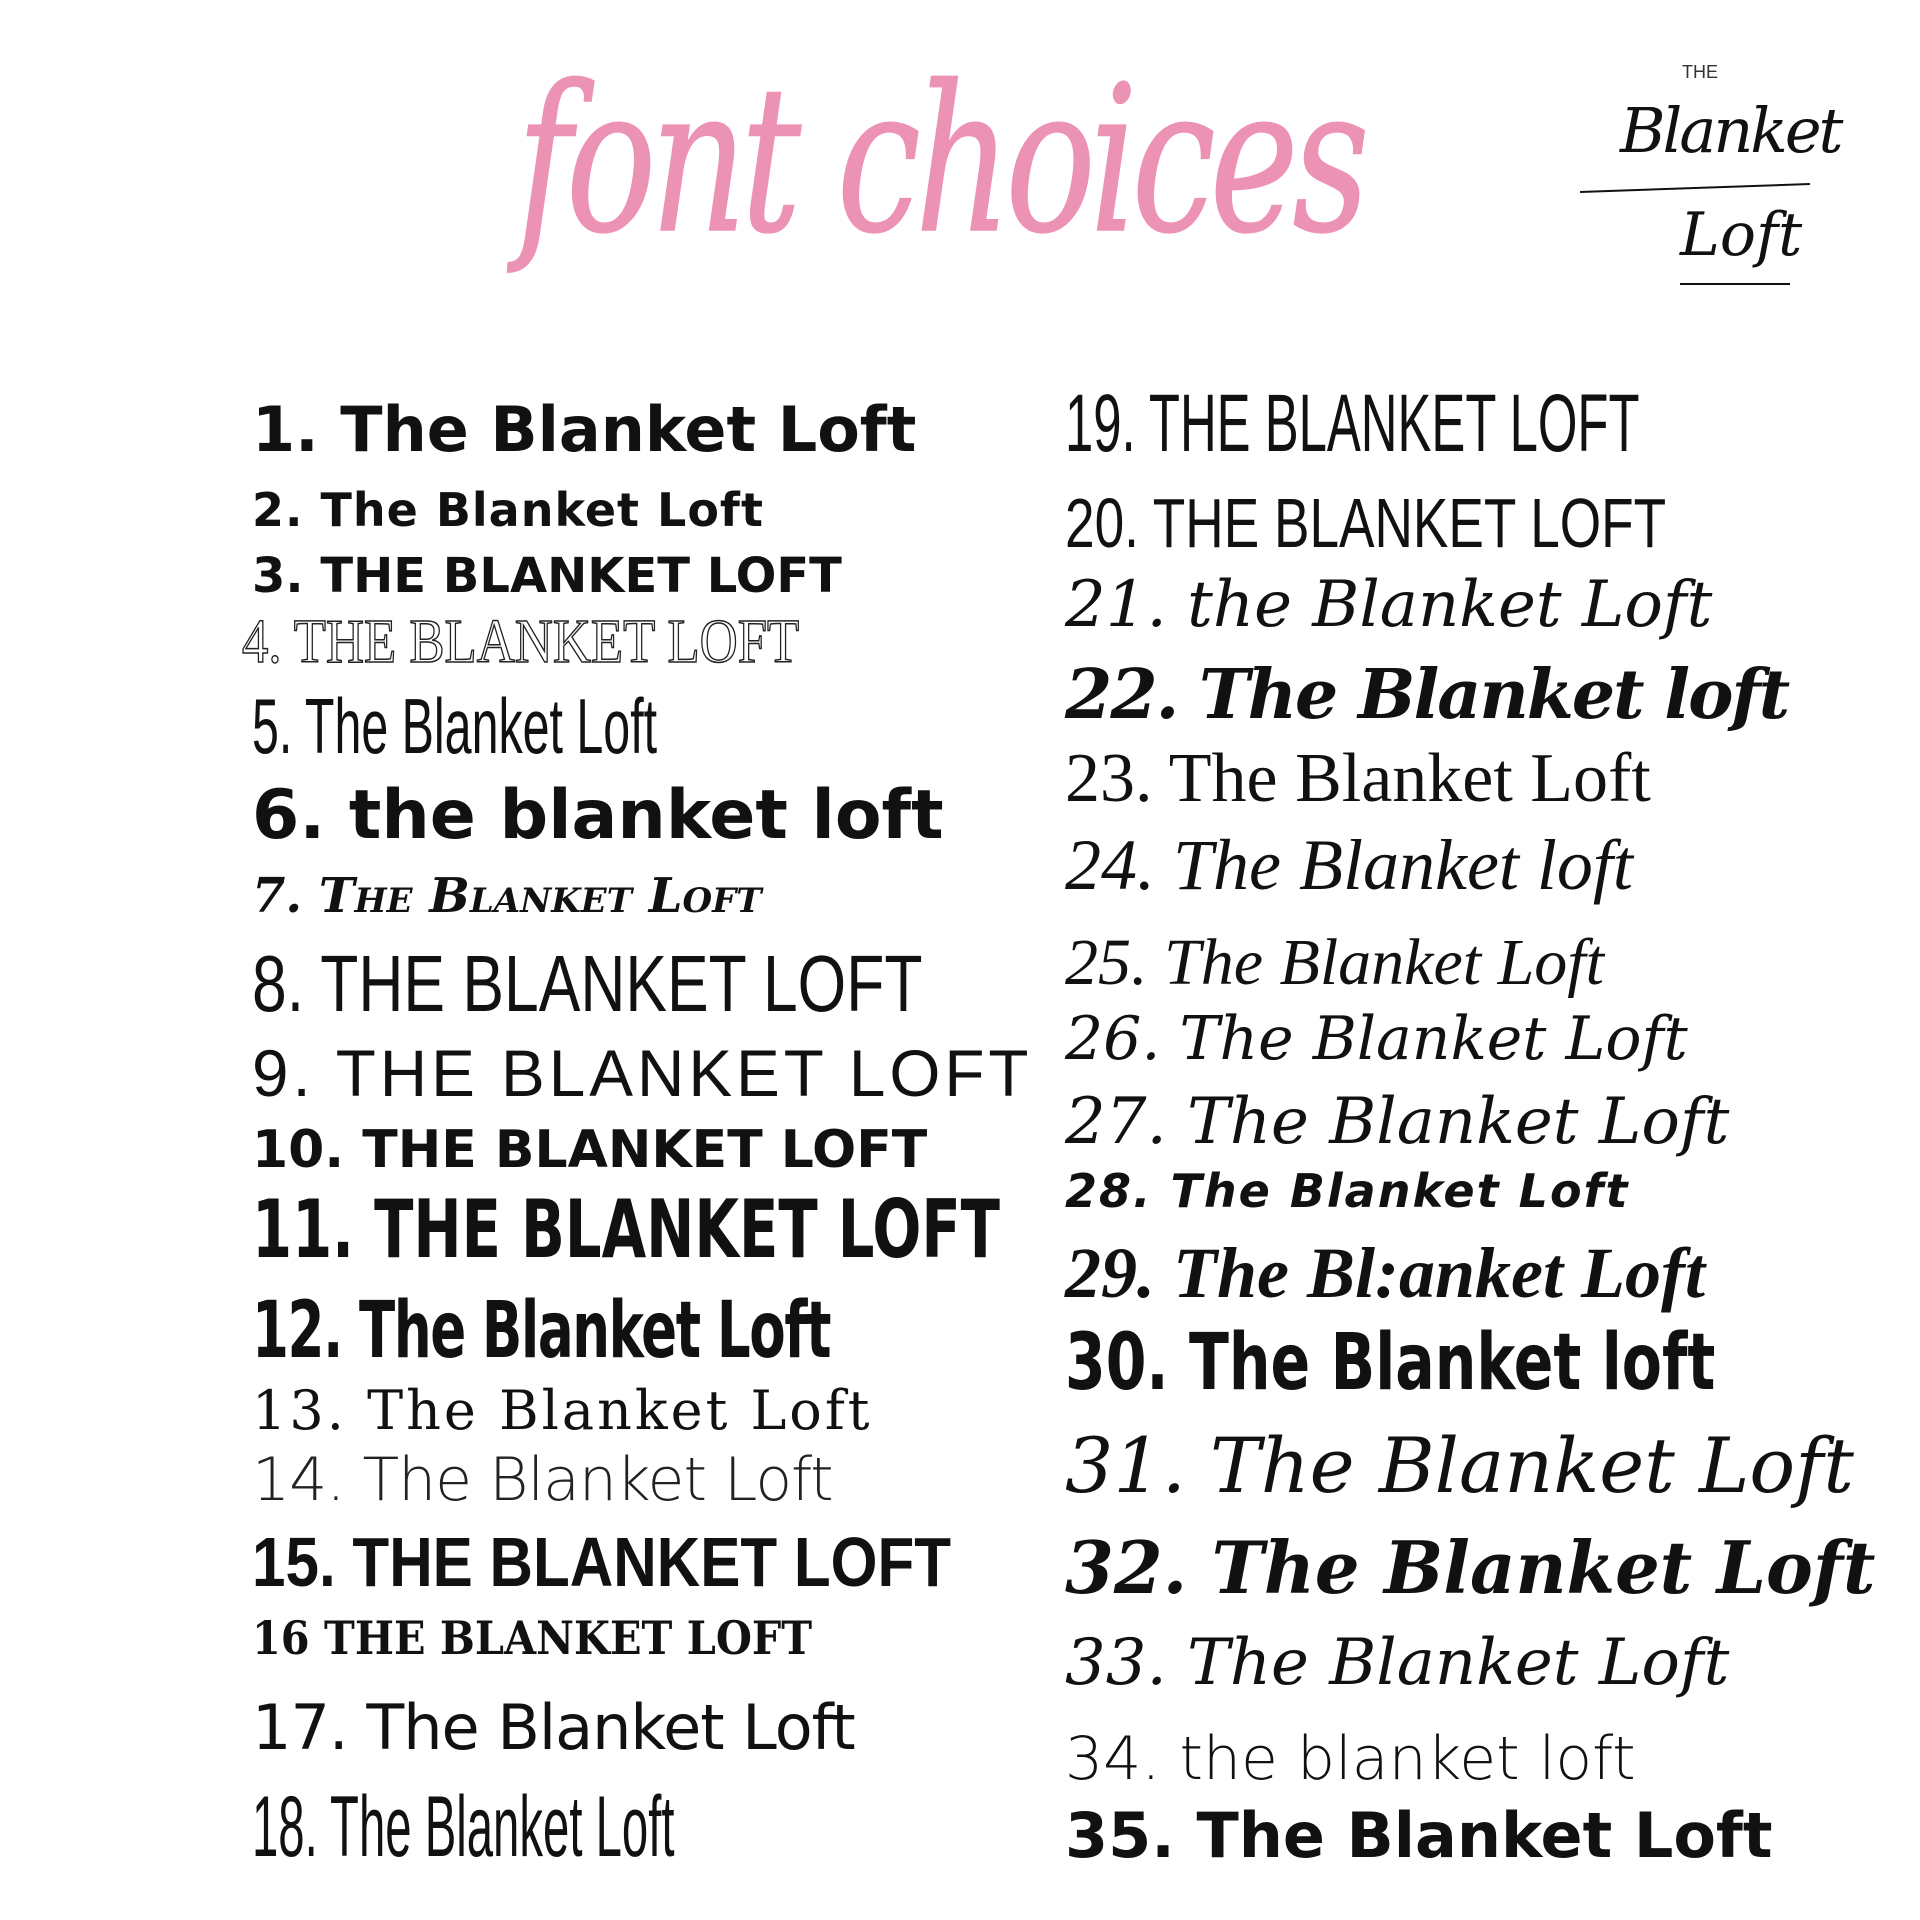 This screenshot has height=1920, width=1920. What do you see at coordinates (1113, 1759) in the screenshot?
I see `font-number: 34.` at bounding box center [1113, 1759].